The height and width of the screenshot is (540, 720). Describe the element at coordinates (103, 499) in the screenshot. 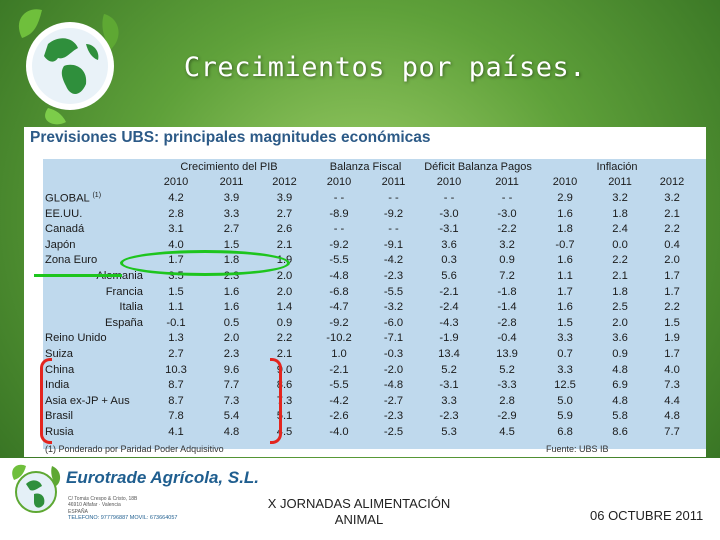

I see `company-address-line: C/ Tomás Crespo & Cristo, 18B` at that location.